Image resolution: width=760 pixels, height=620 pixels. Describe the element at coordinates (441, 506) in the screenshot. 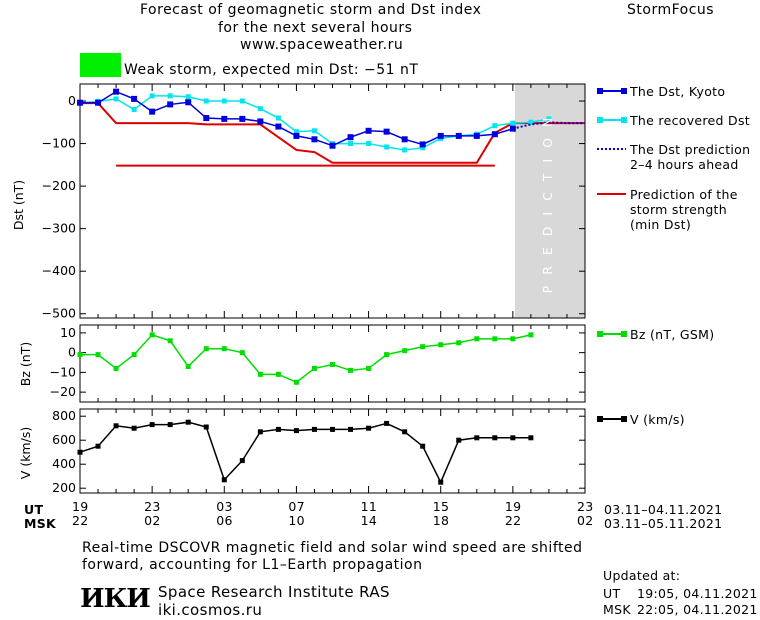

I see `ut-tick-label: 15` at that location.